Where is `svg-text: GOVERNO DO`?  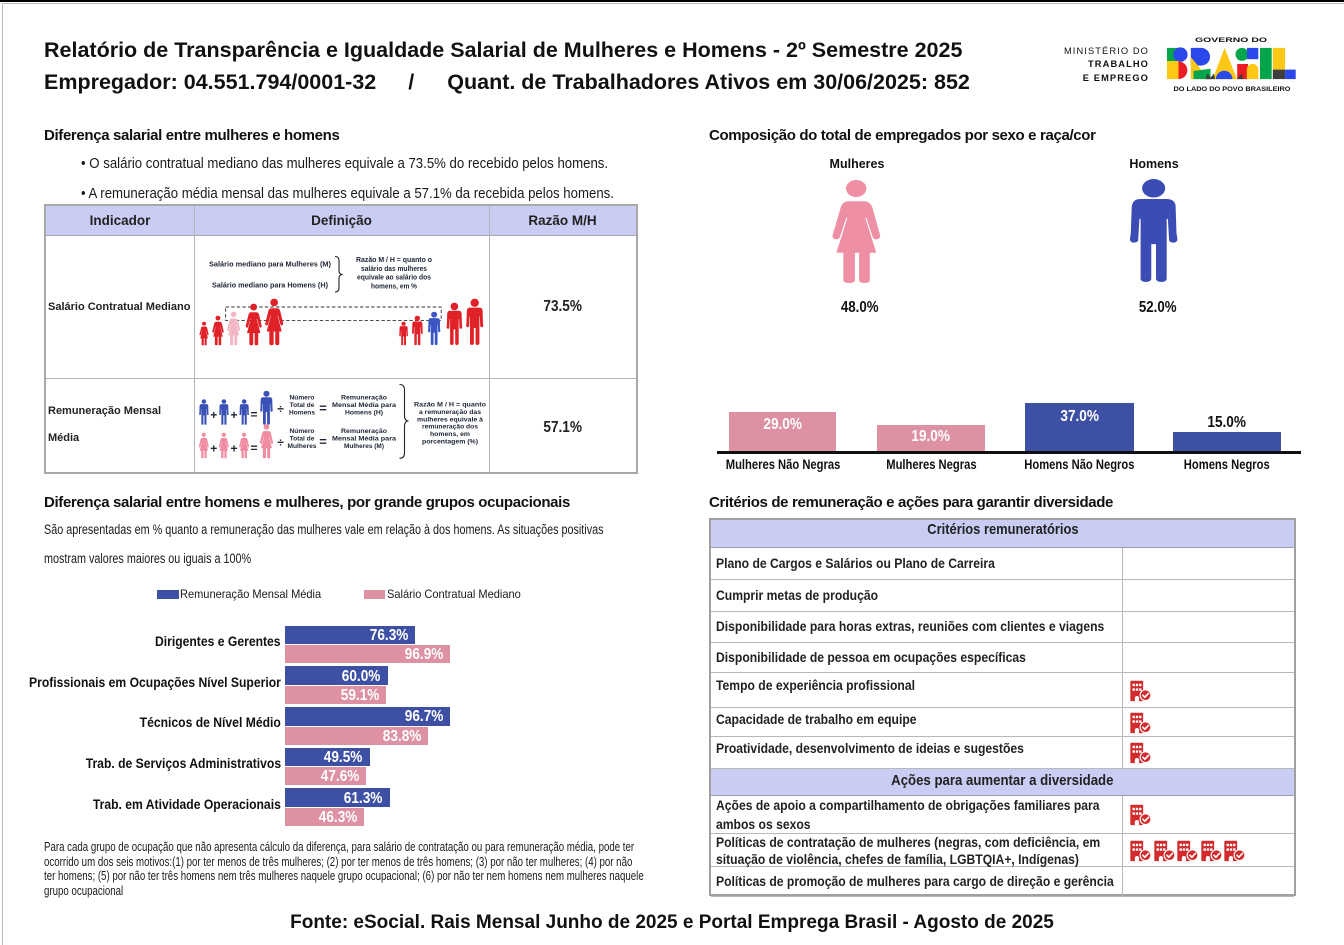 svg-text: GOVERNO DO is located at coordinates (1231, 40).